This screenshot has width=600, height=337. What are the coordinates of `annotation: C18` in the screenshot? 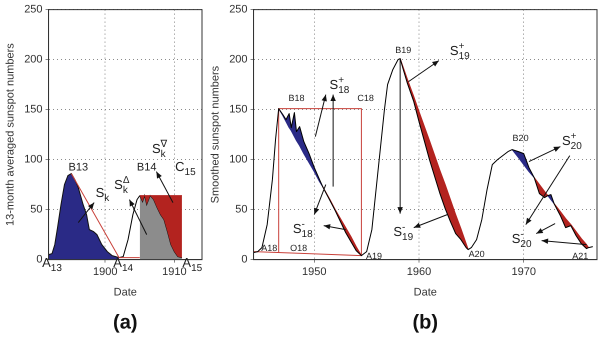 It's located at (365, 98).